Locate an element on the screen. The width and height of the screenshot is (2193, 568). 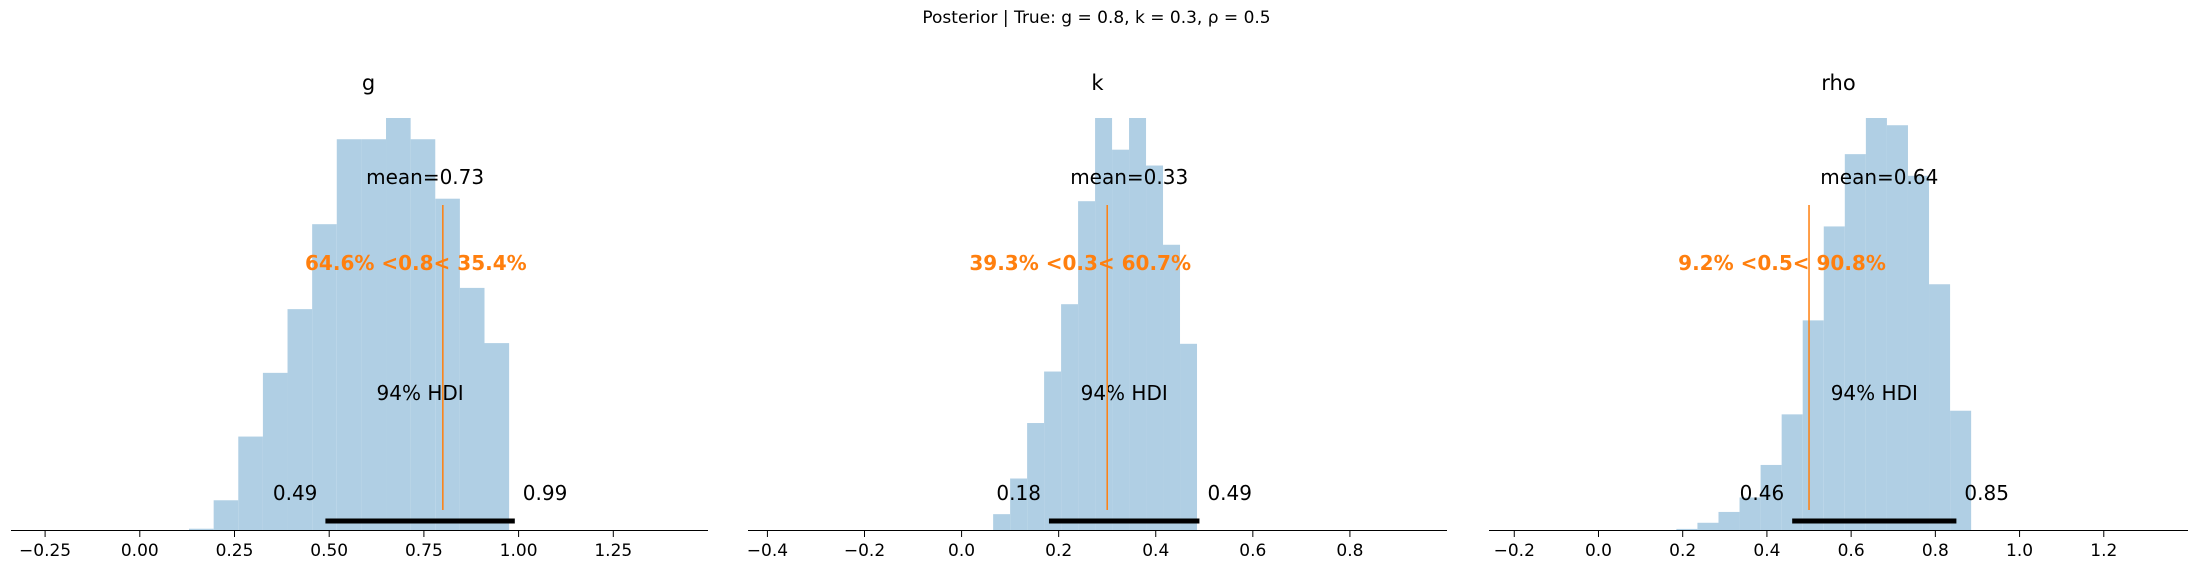
x-tick-label: 0.50 is located at coordinates (329, 551).